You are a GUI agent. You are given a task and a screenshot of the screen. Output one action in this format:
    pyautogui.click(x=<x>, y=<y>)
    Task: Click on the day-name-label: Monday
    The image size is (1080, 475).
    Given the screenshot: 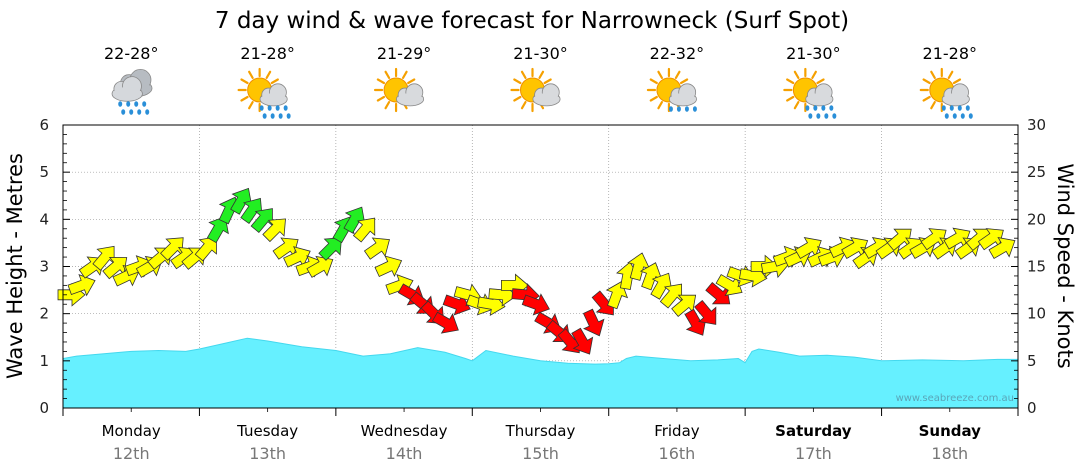 What is the action you would take?
    pyautogui.click(x=131, y=431)
    